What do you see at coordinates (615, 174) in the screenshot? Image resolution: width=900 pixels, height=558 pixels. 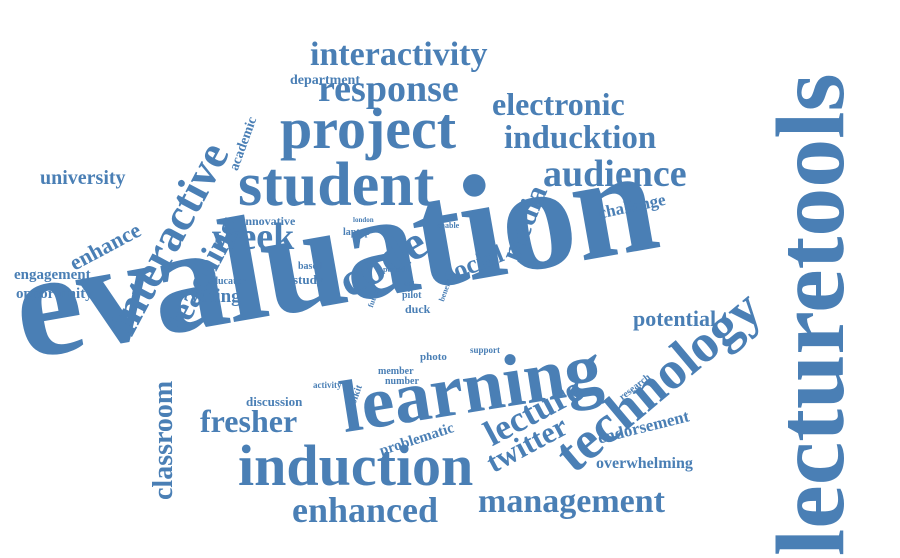 I see `word-audience: audience` at bounding box center [615, 174].